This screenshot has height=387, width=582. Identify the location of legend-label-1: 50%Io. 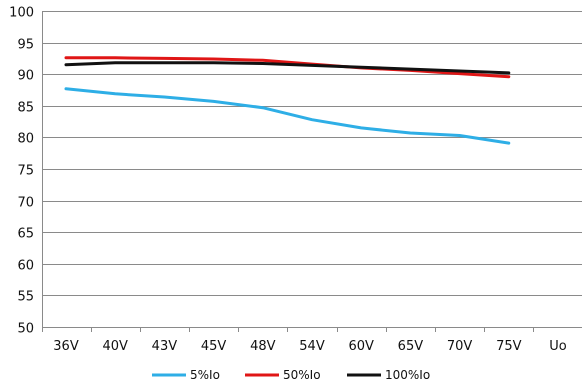
(302, 375).